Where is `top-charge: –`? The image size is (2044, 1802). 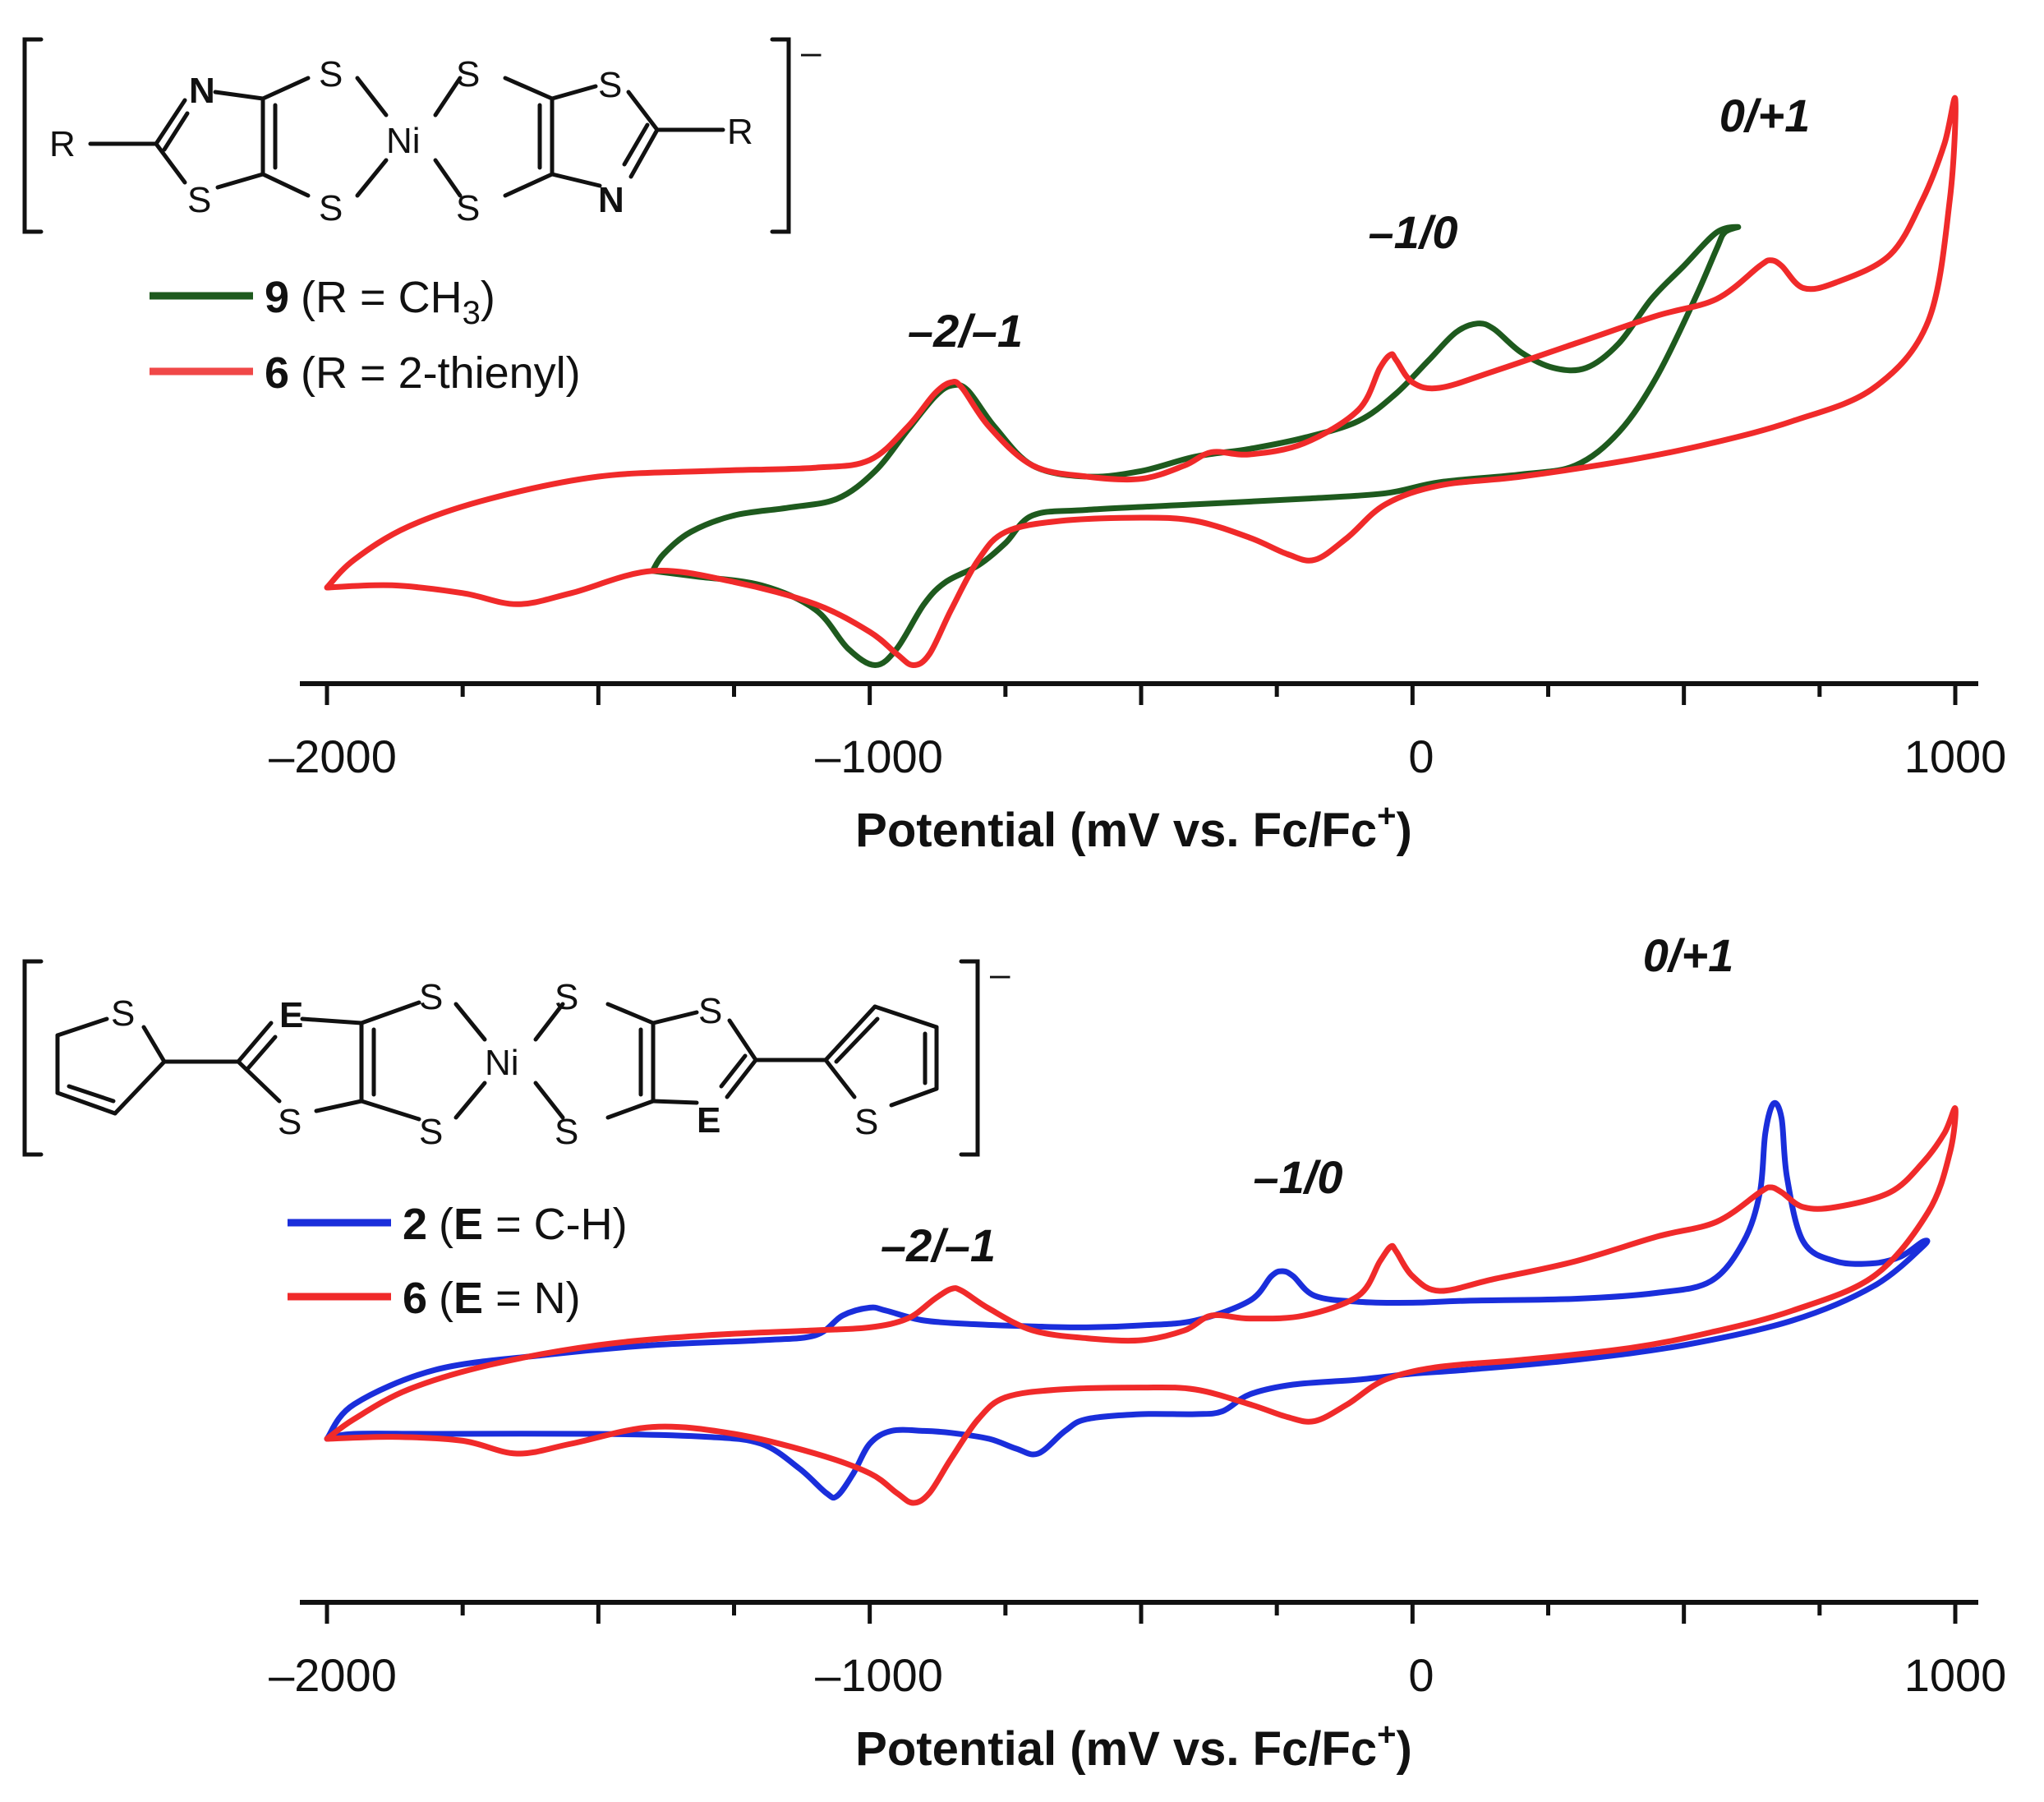 top-charge: – is located at coordinates (812, 52).